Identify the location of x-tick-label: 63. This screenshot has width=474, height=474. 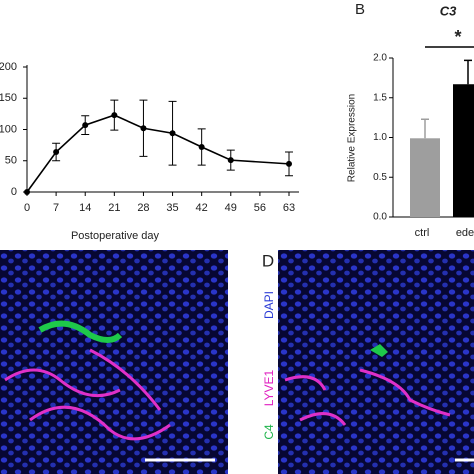
(289, 208).